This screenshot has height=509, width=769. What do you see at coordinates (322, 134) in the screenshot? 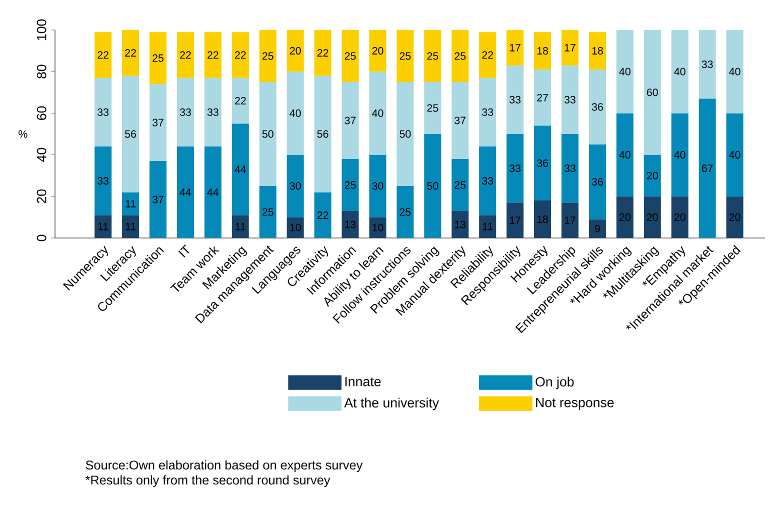
I see `data-label: 56` at bounding box center [322, 134].